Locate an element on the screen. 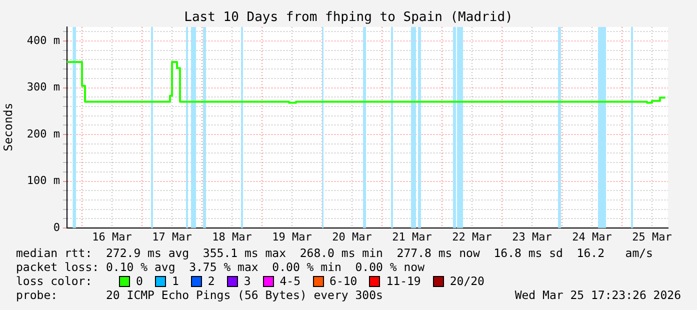 Image resolution: width=697 pixels, height=310 pixels. legend-label: 1 is located at coordinates (175, 281).